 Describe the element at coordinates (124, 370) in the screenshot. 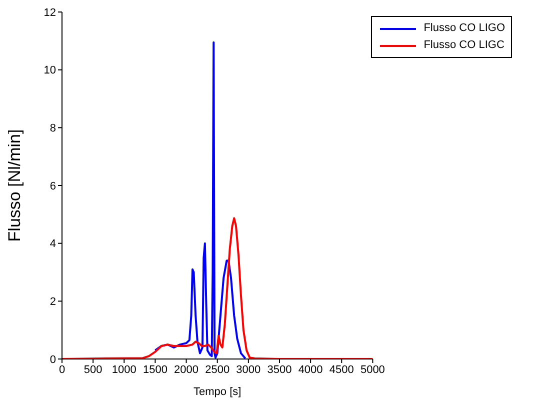

I see `x-tick-label: 1000` at that location.